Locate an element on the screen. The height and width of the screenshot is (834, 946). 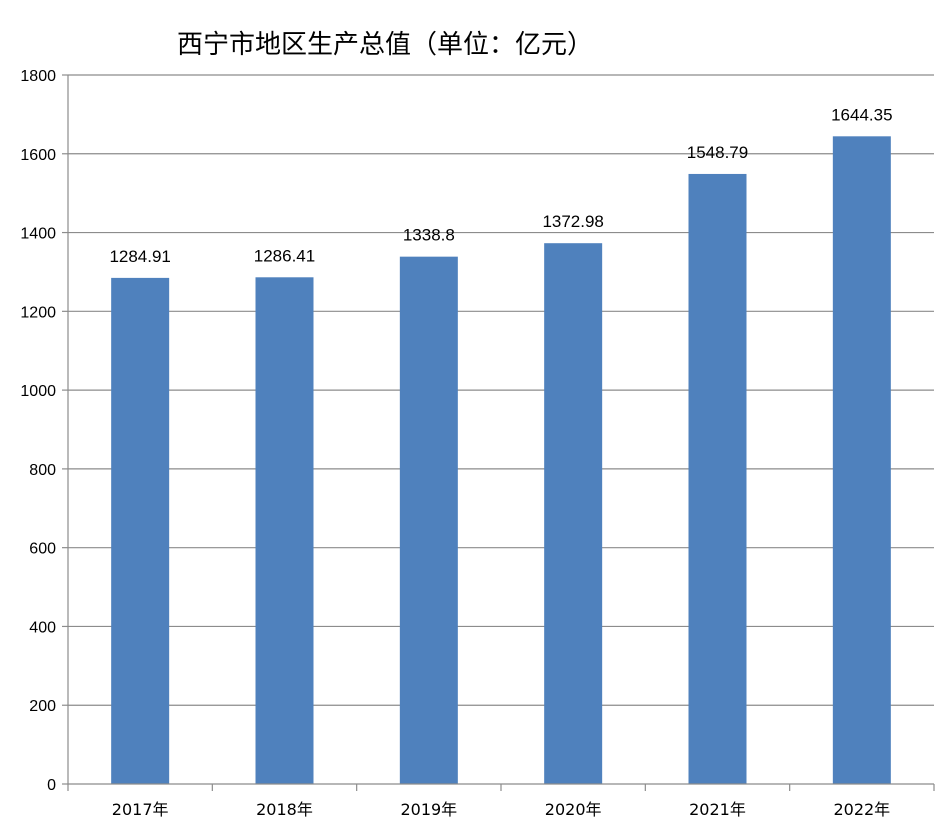
y-tick-label: 1200 is located at coordinates (38, 312).